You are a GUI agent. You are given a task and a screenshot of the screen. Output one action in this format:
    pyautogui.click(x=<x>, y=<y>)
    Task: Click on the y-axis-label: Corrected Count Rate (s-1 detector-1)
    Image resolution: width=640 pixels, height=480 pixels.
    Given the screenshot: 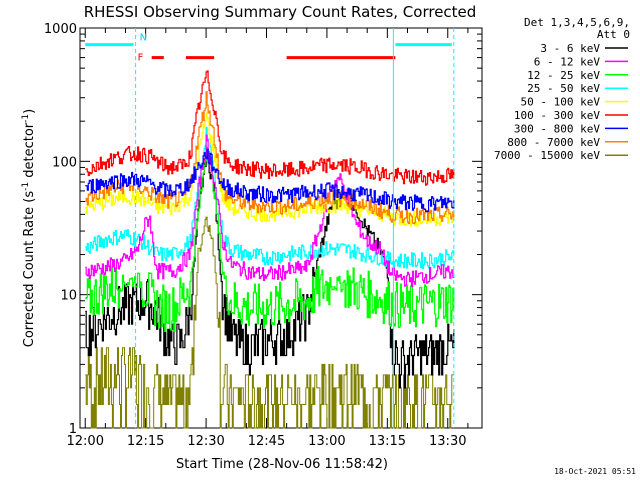 What is the action you would take?
    pyautogui.click(x=29, y=228)
    